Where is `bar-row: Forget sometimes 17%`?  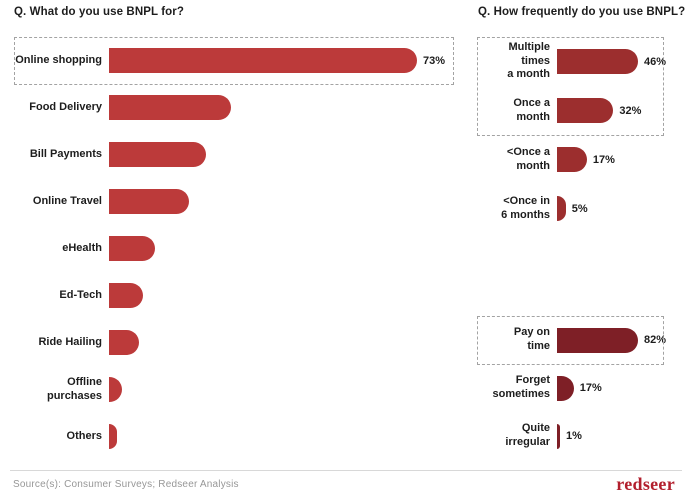
bar-row: Forget sometimes 17% is located at coordinates (577, 388).